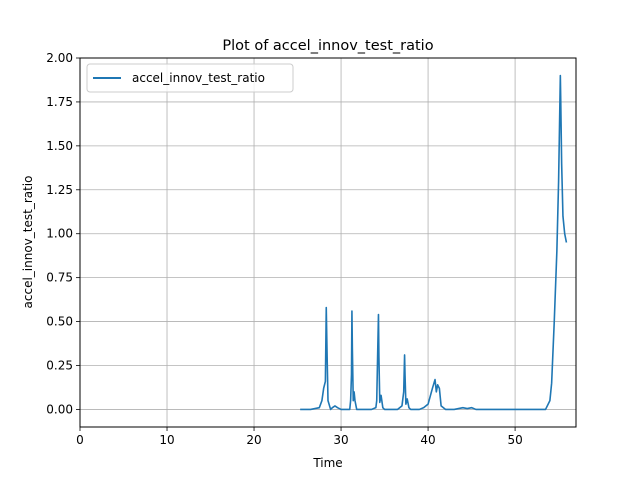 The width and height of the screenshot is (640, 480). Describe the element at coordinates (59, 102) in the screenshot. I see `y-tick-label: 1.75` at that location.